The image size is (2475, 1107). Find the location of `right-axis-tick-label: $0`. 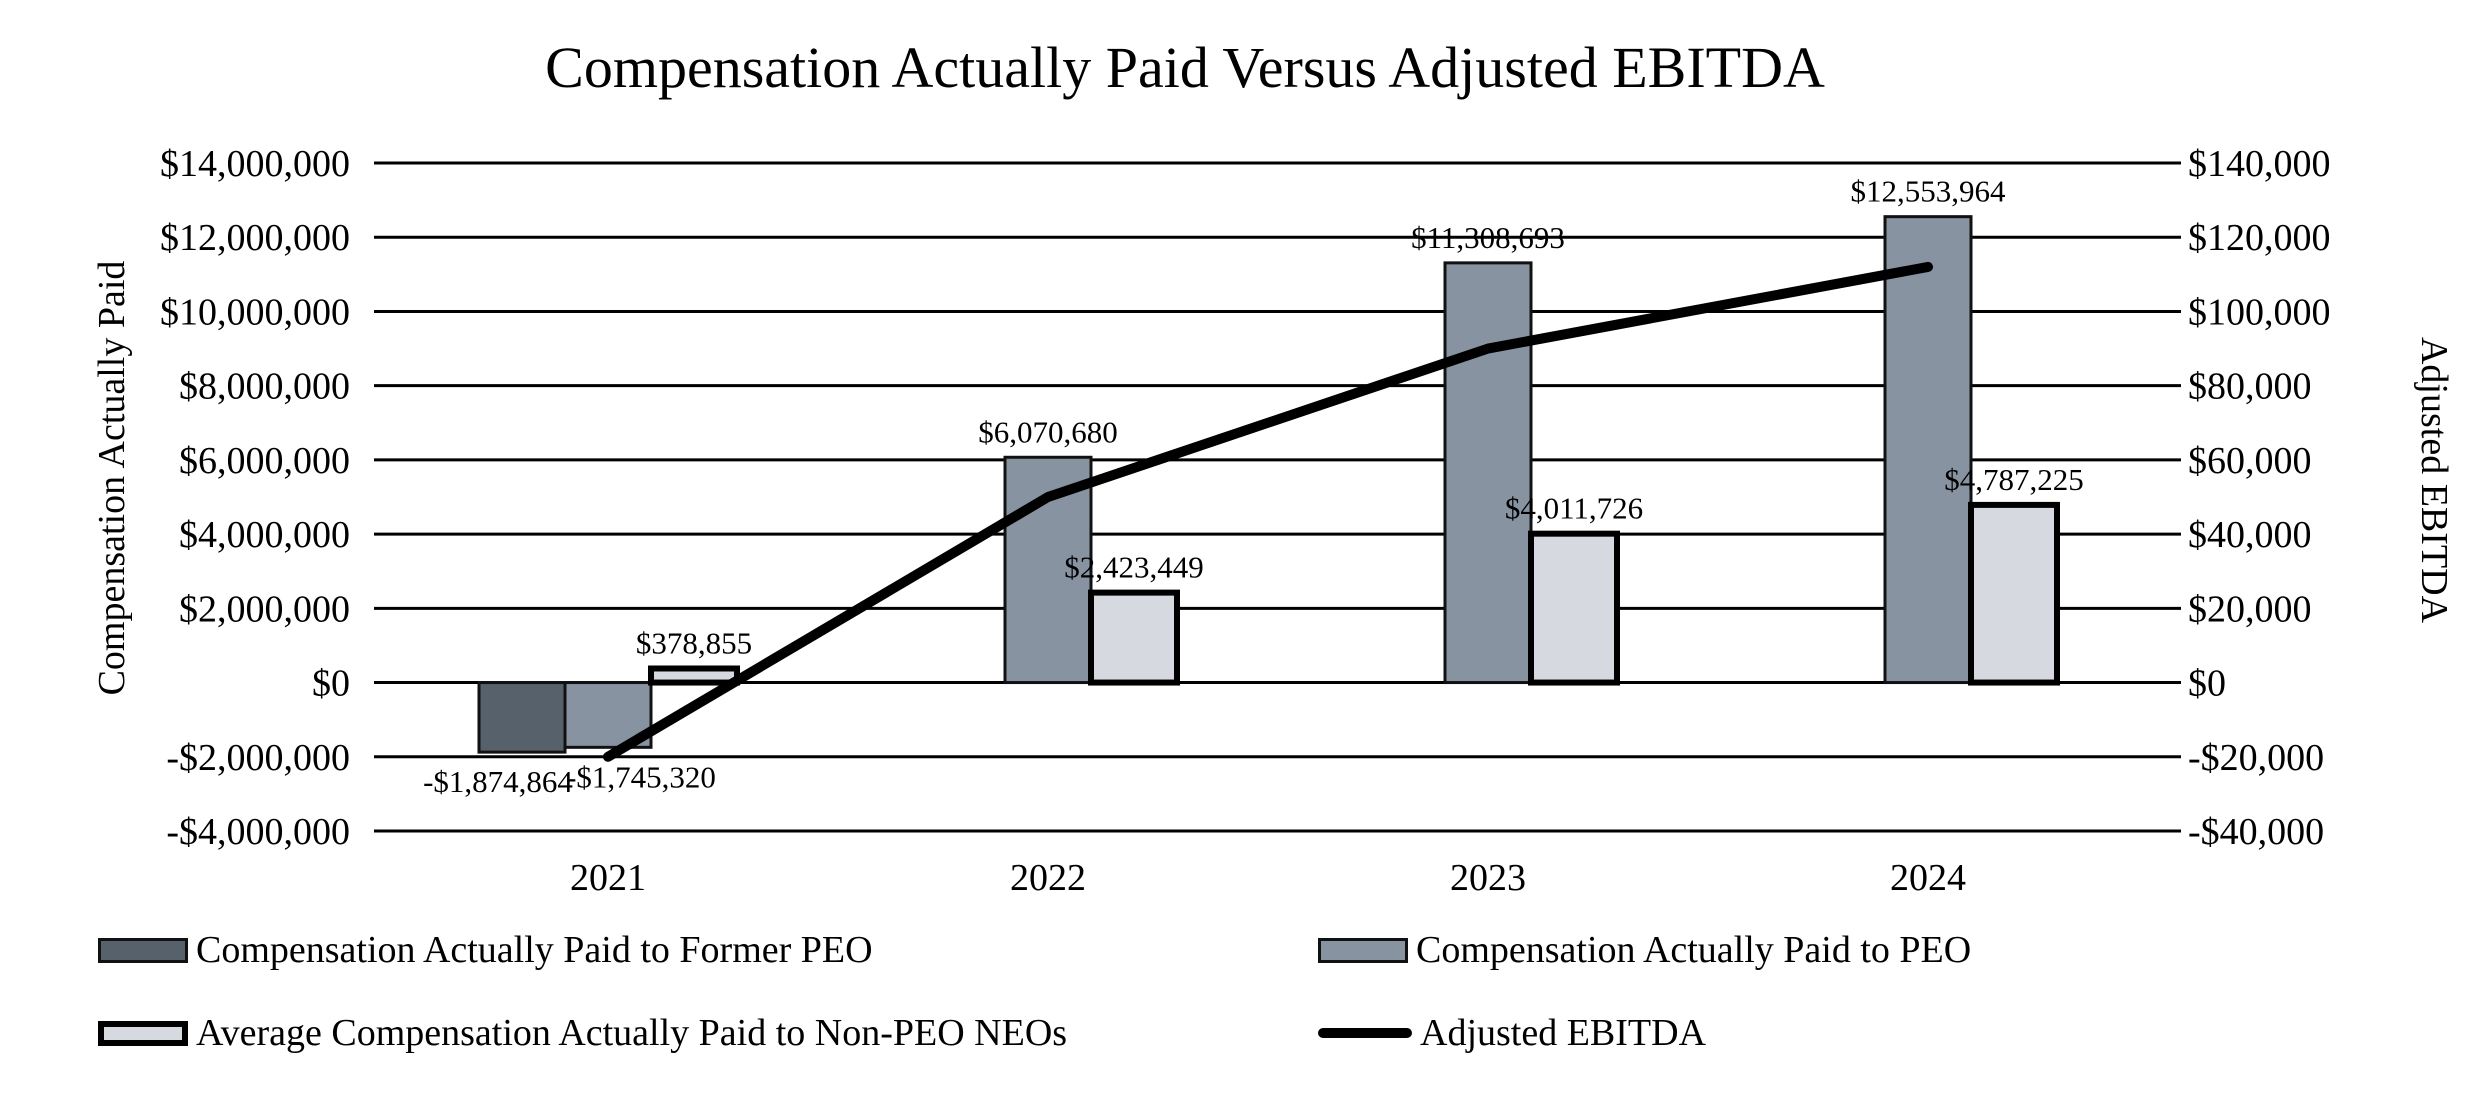

right-axis-tick-label: $0 is located at coordinates (2207, 684).